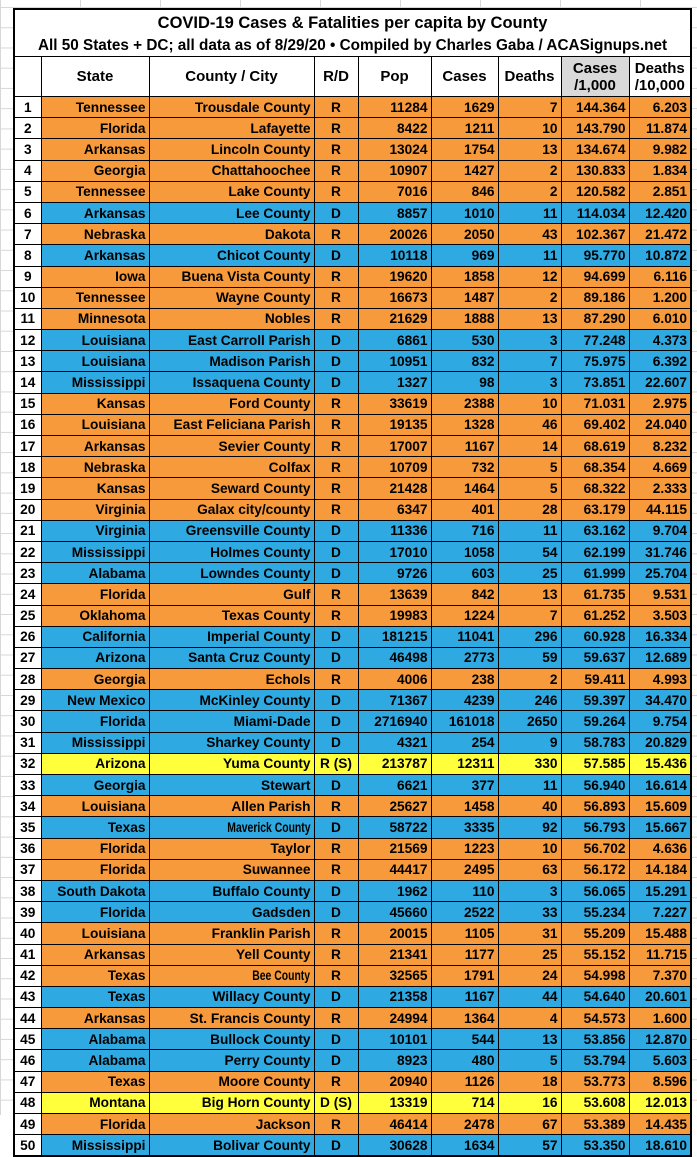 The width and height of the screenshot is (697, 1157). What do you see at coordinates (595, 340) in the screenshot?
I see `cases-per-1000-cell: 77.248` at bounding box center [595, 340].